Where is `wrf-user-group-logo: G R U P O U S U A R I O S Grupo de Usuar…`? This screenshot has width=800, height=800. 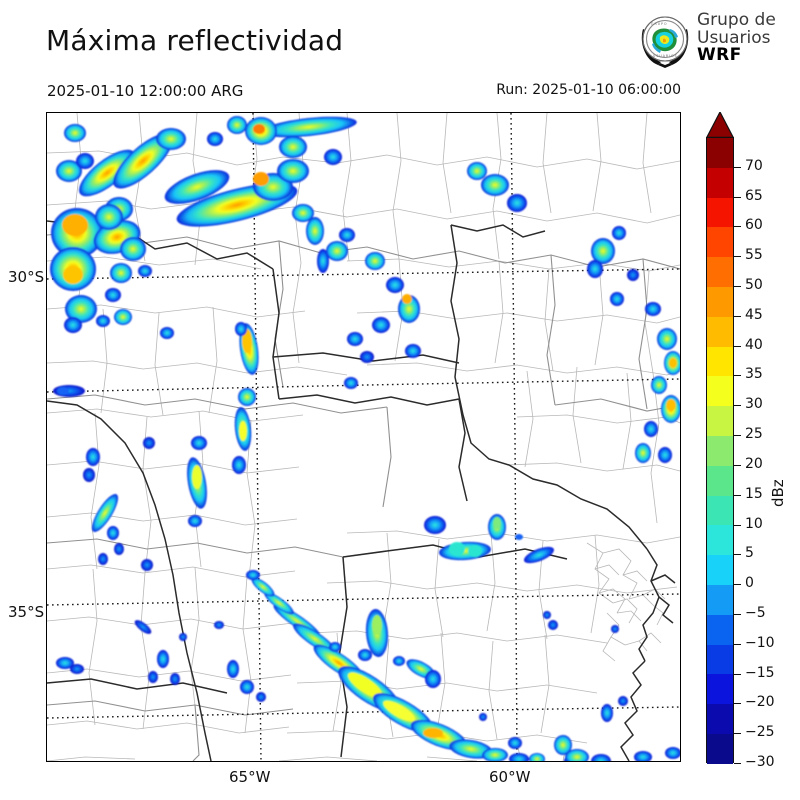 wrf-user-group-logo: G R U P O U S U A R I O S Grupo de Usuar… is located at coordinates (714, 42).